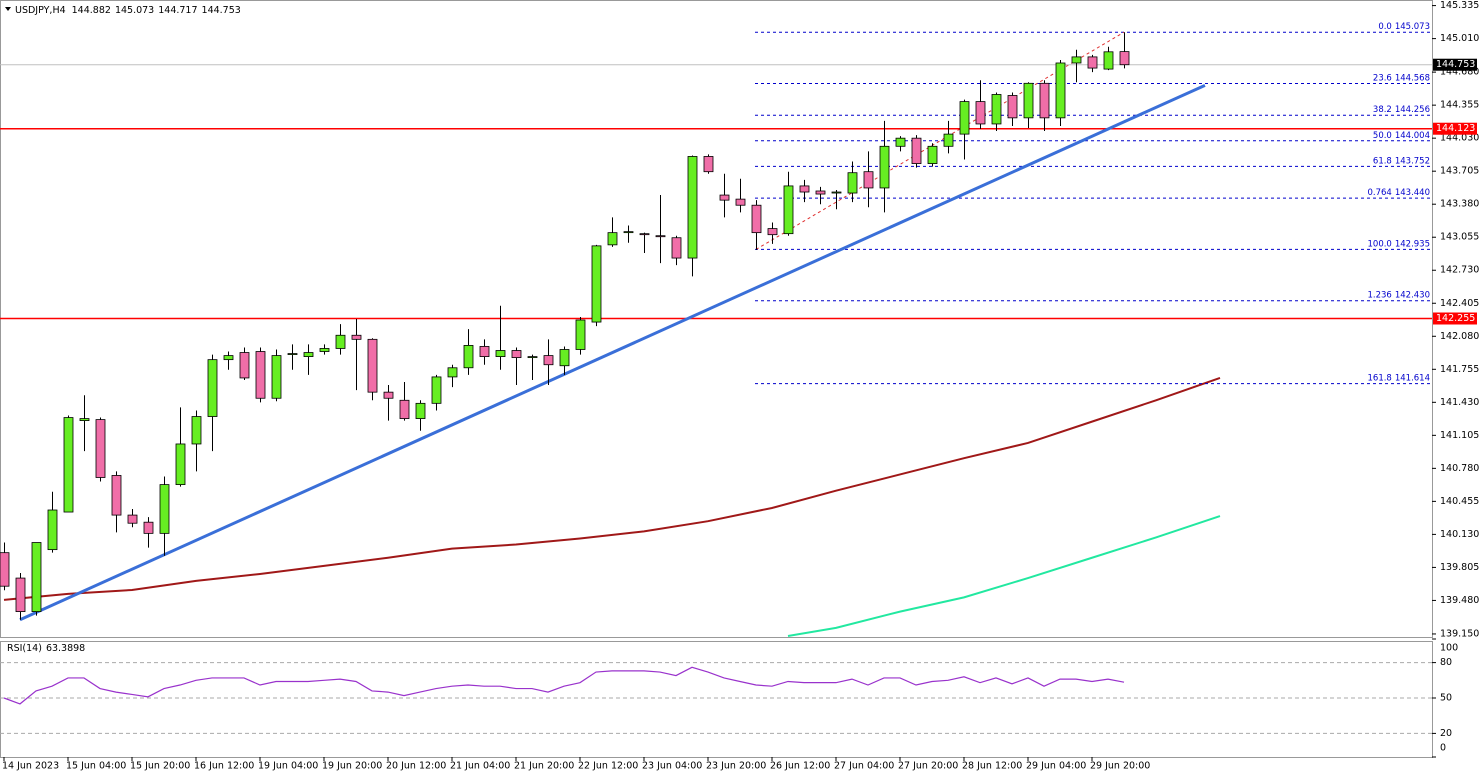 Image resolution: width=1480 pixels, height=777 pixels. What do you see at coordinates (1459, 501) in the screenshot?
I see `y-tick-label: 140.455` at bounding box center [1459, 501].